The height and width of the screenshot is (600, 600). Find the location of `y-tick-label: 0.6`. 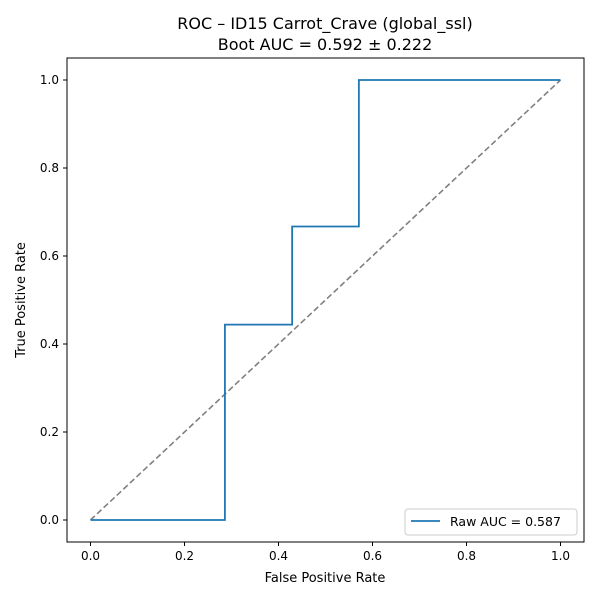

y-tick-label: 0.6 is located at coordinates (49, 256).